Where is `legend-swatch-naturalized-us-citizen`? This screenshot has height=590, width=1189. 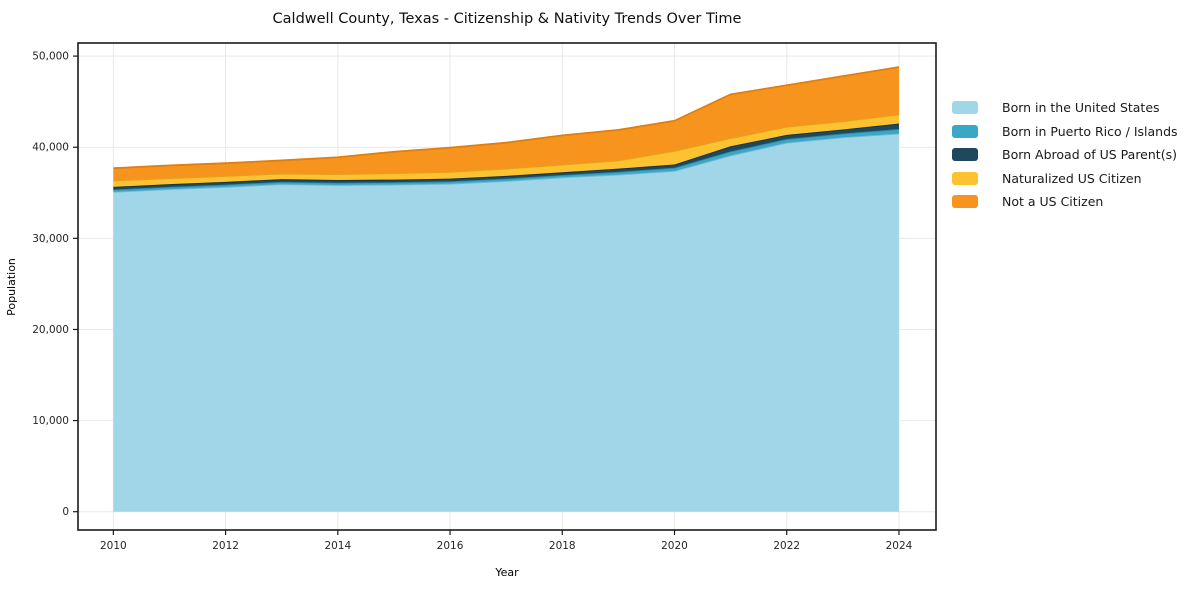 legend-swatch-naturalized-us-citizen is located at coordinates (965, 178).